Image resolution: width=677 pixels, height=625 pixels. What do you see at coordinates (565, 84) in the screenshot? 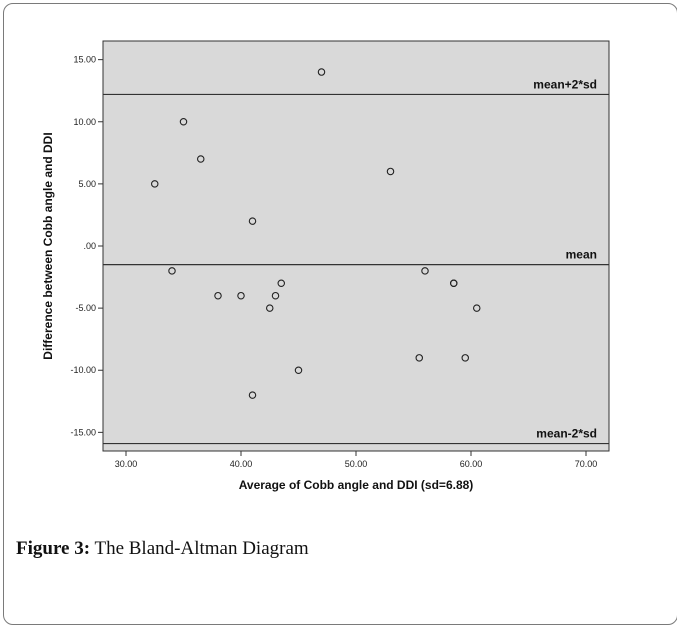
I see `reference-line-label: mean+2*sd` at bounding box center [565, 84].